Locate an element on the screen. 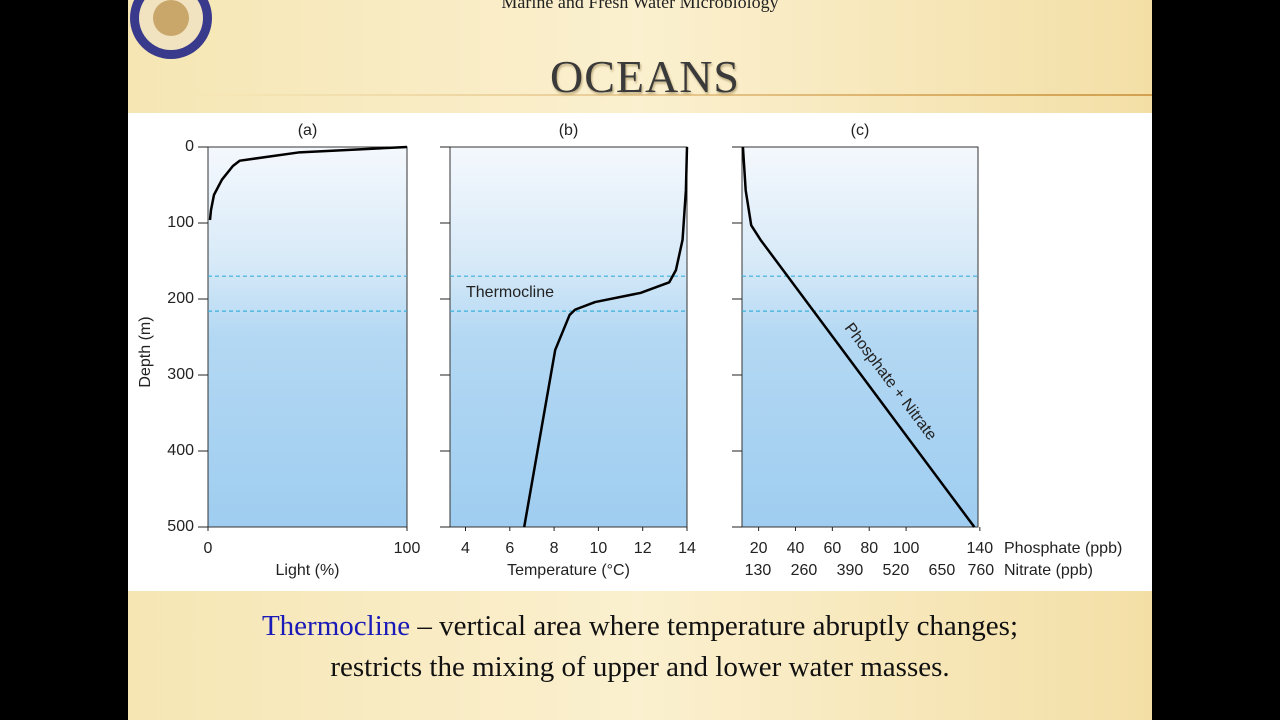 The image size is (1280, 720). x2-axis-label: Nitrate (ppb) is located at coordinates (1048, 570).